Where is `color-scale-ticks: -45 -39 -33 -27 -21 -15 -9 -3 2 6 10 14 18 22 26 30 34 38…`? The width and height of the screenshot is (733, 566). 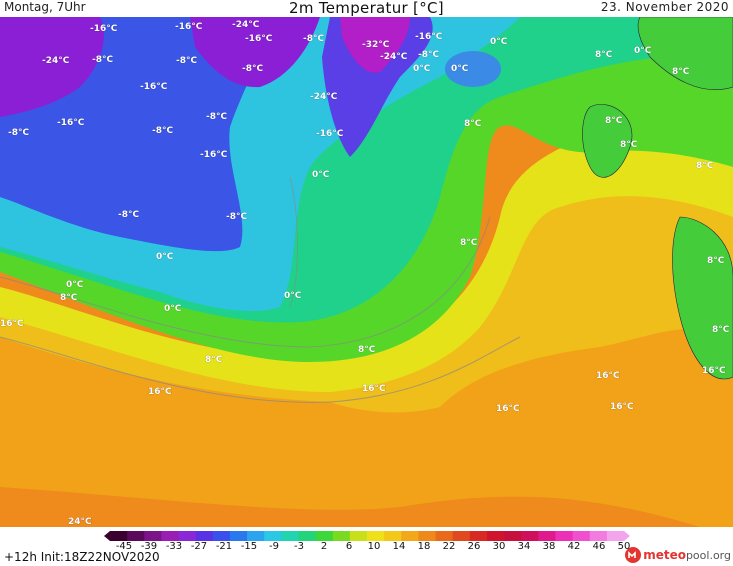
color-scale-ticks: -45 -39 -33 -27 -21 -15 -9 -3 2 6 10 14 18 22 26 30 34 38… is located at coordinates (367, 547).